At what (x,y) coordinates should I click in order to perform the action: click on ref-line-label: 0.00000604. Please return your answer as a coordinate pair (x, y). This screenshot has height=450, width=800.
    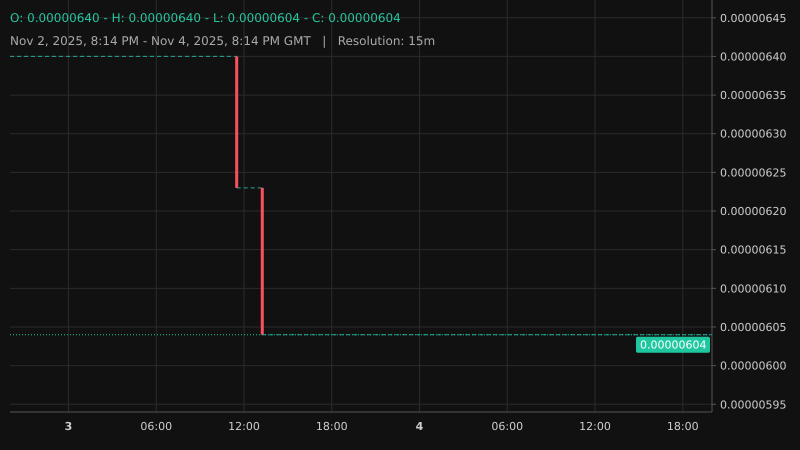
    Looking at the image, I should click on (673, 345).